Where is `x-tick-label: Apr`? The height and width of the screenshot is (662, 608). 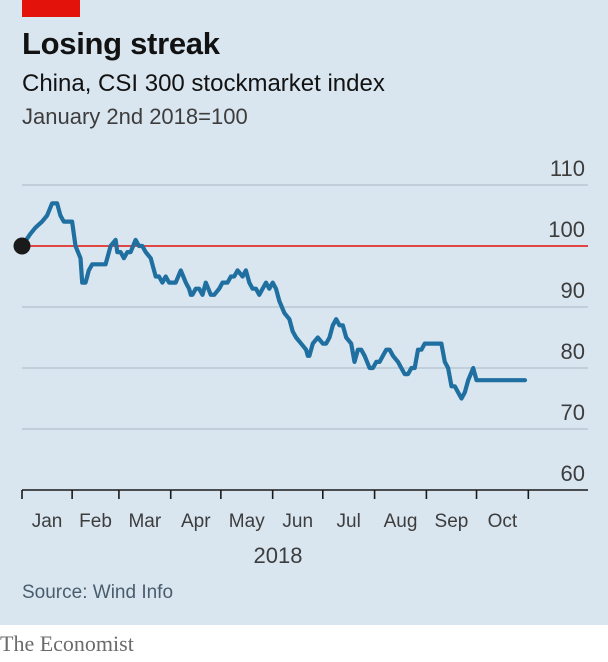
x-tick-label: Apr is located at coordinates (196, 521).